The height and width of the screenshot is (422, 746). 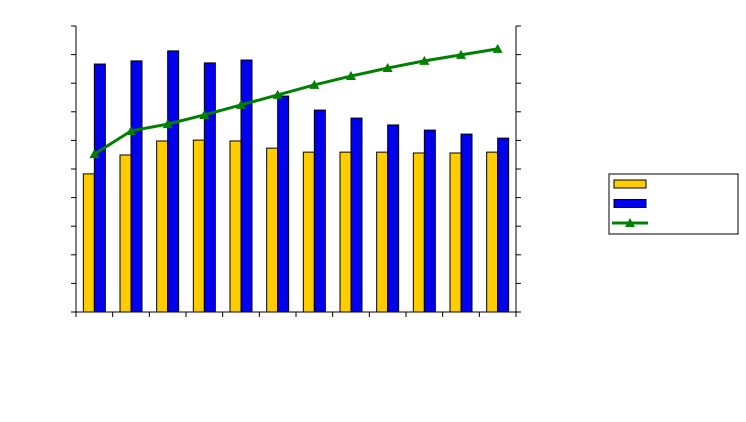 I want to click on legend-marker, so click(x=630, y=222).